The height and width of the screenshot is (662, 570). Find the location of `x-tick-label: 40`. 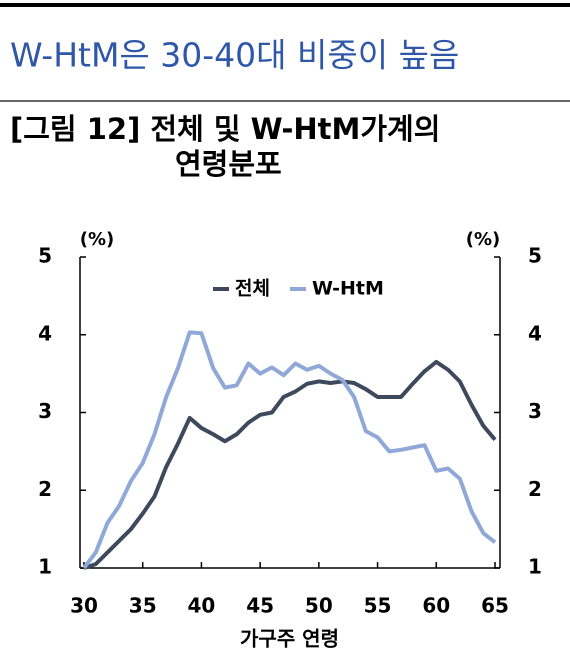

x-tick-label: 40 is located at coordinates (202, 606).